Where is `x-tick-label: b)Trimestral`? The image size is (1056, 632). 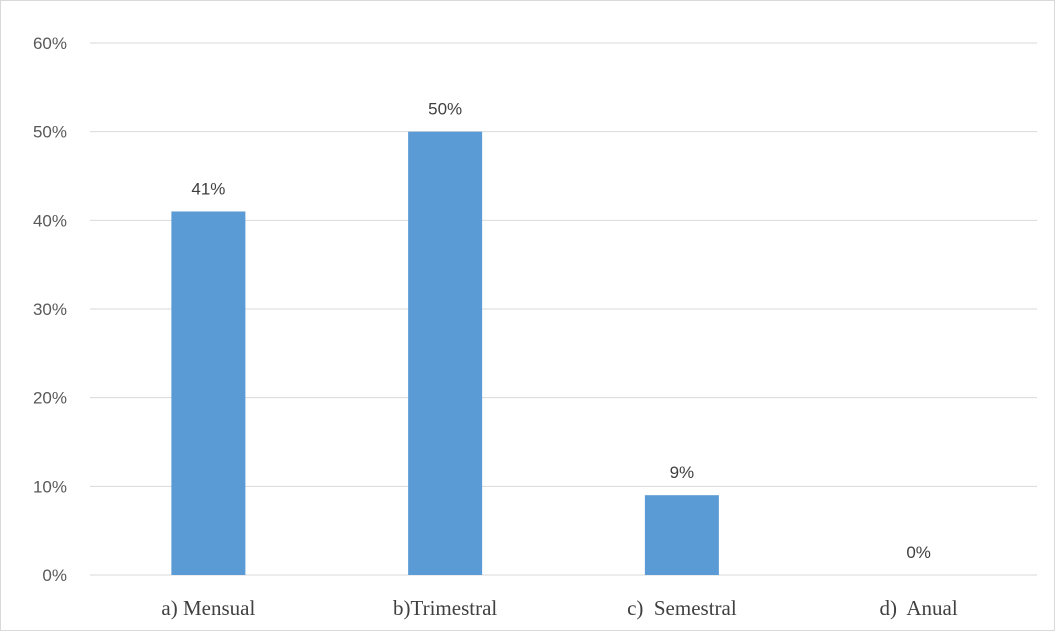 x-tick-label: b)Trimestral is located at coordinates (445, 608).